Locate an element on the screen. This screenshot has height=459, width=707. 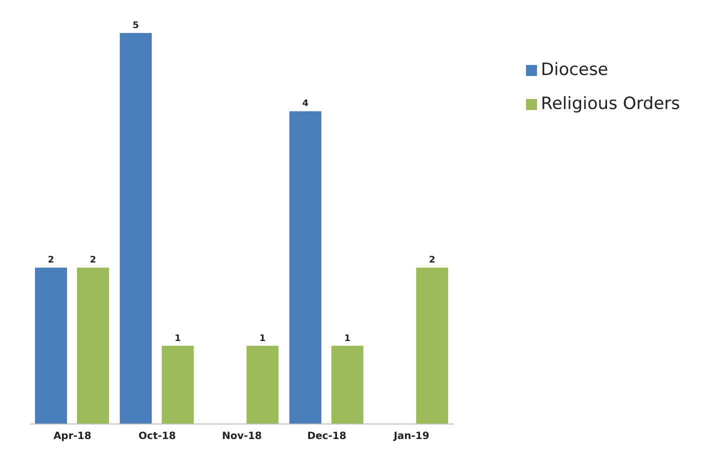
x-tick-label: Oct-18 is located at coordinates (157, 436).